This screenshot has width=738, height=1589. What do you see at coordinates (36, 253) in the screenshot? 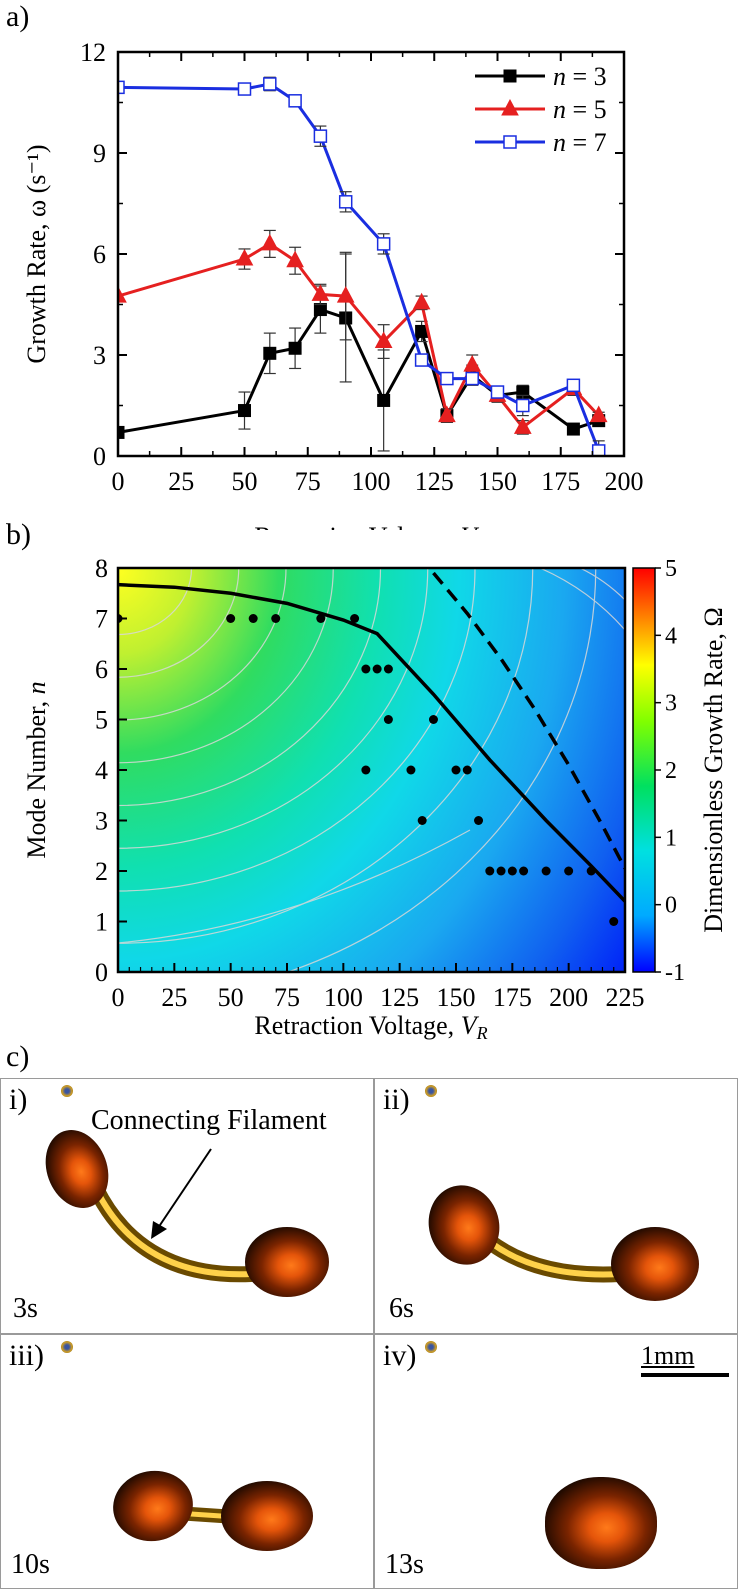
I see `y-axis-label-a: Growth Rate, ω (s⁻¹)` at bounding box center [36, 253].